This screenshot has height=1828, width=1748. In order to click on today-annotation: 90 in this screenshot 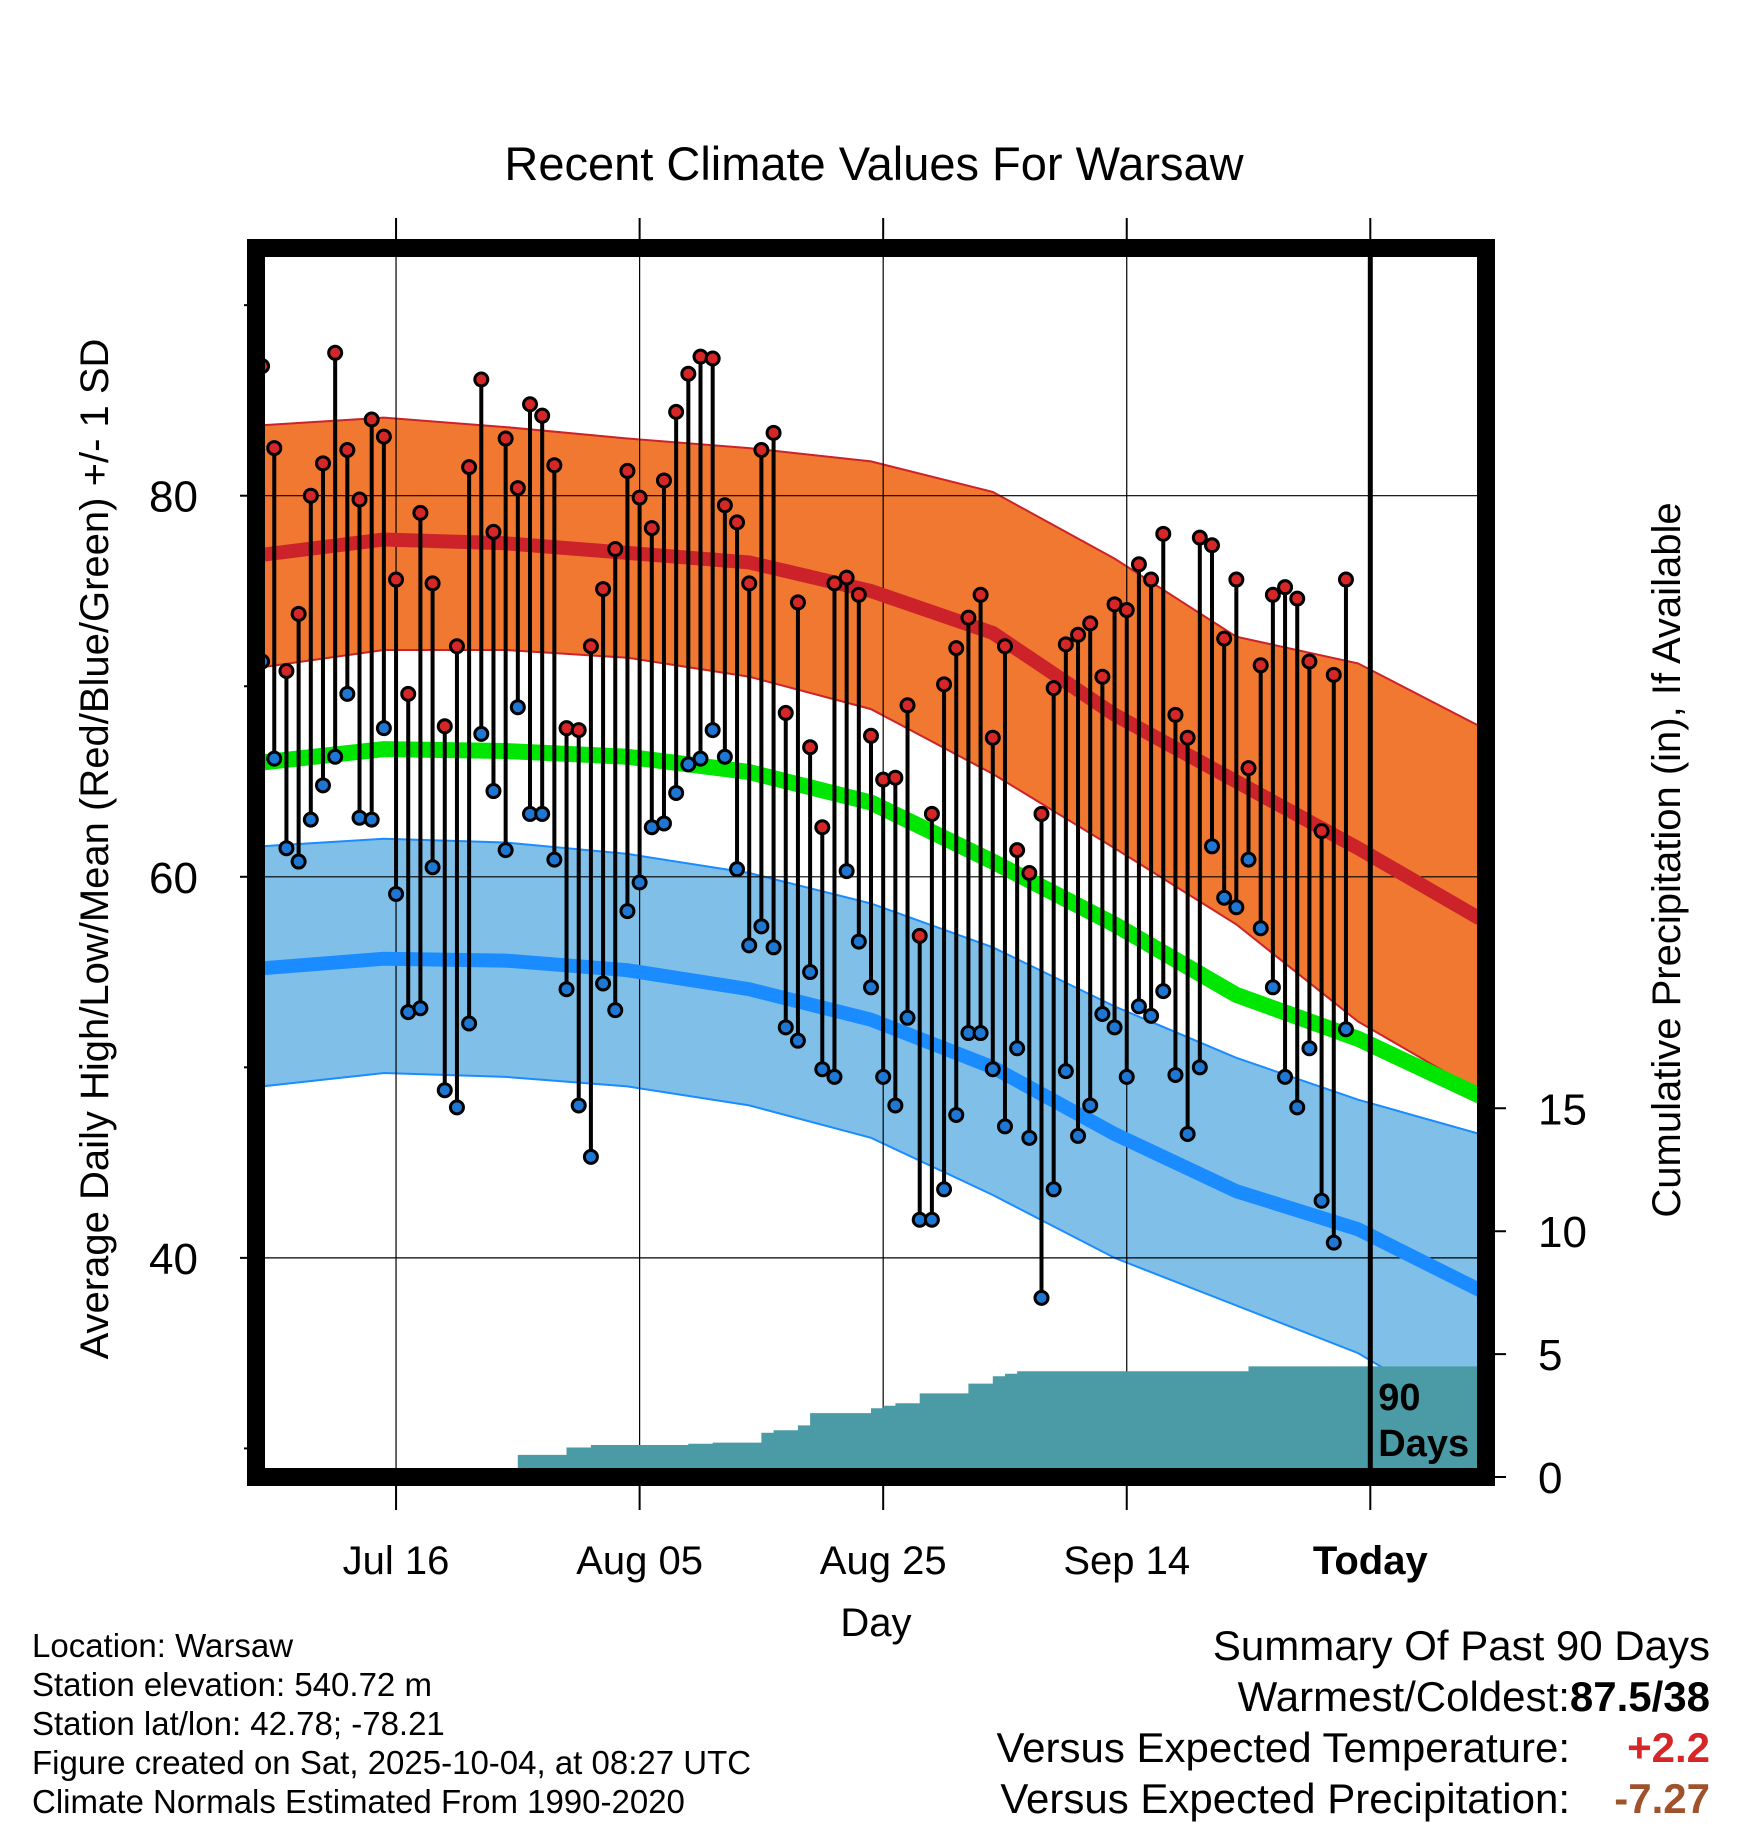, I will do `click(1399, 1398)`.